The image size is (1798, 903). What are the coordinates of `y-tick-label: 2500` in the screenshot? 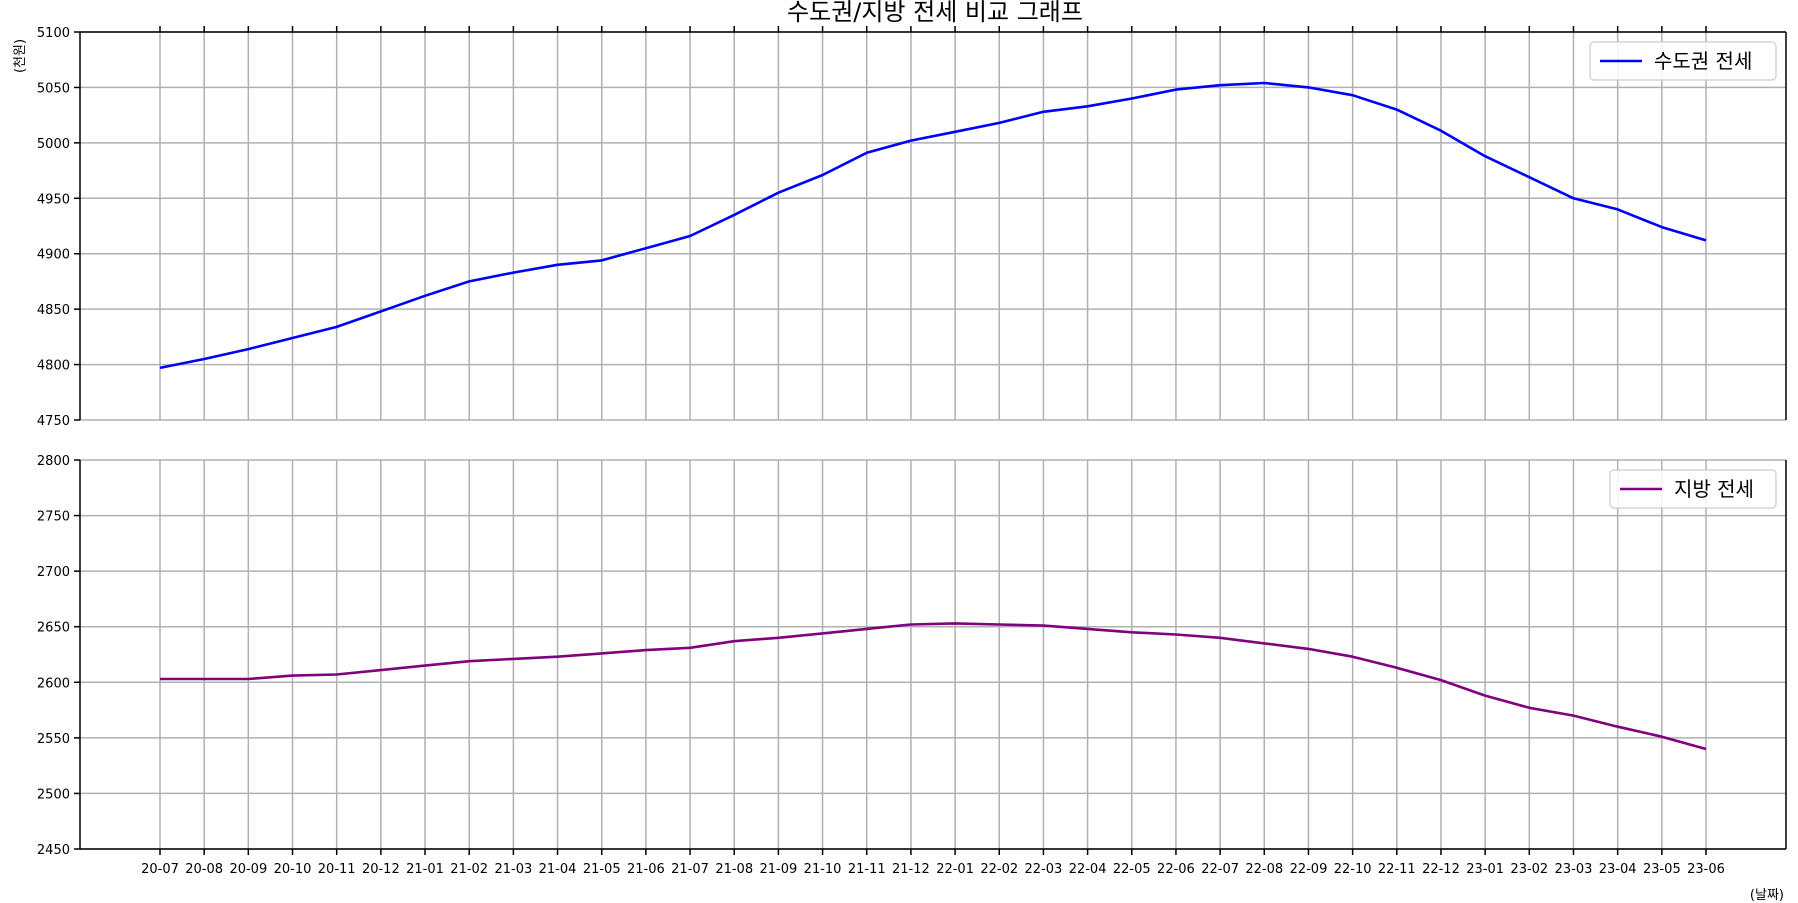 It's located at (53, 794).